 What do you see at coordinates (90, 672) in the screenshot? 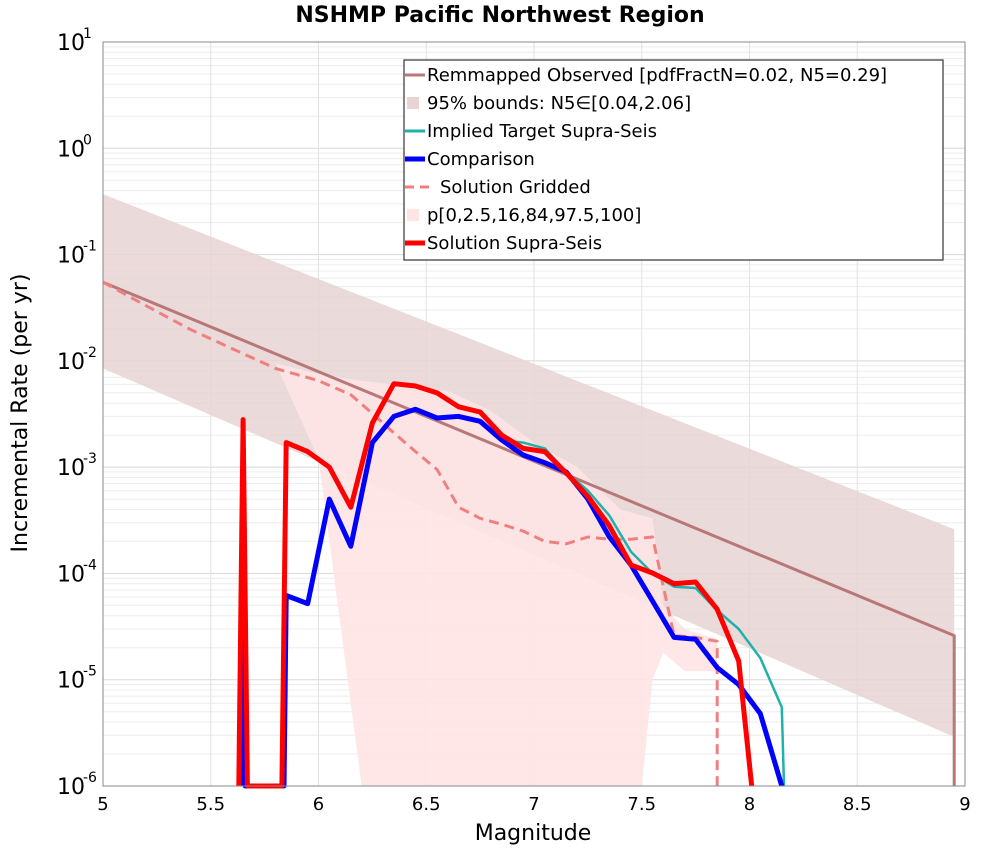
I see `y-tick-exponent: -5` at bounding box center [90, 672].